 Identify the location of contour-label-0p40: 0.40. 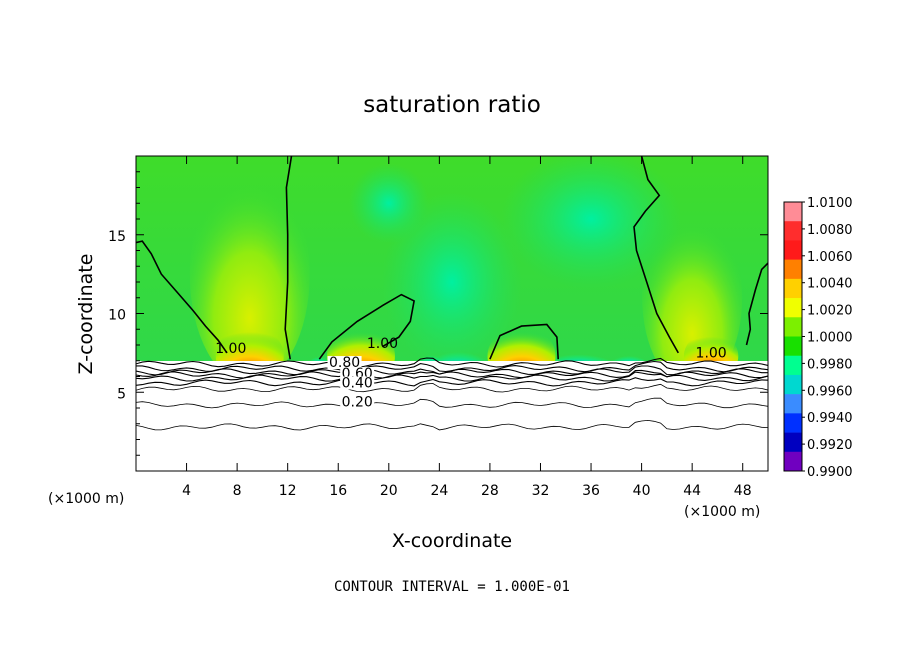
(357, 384).